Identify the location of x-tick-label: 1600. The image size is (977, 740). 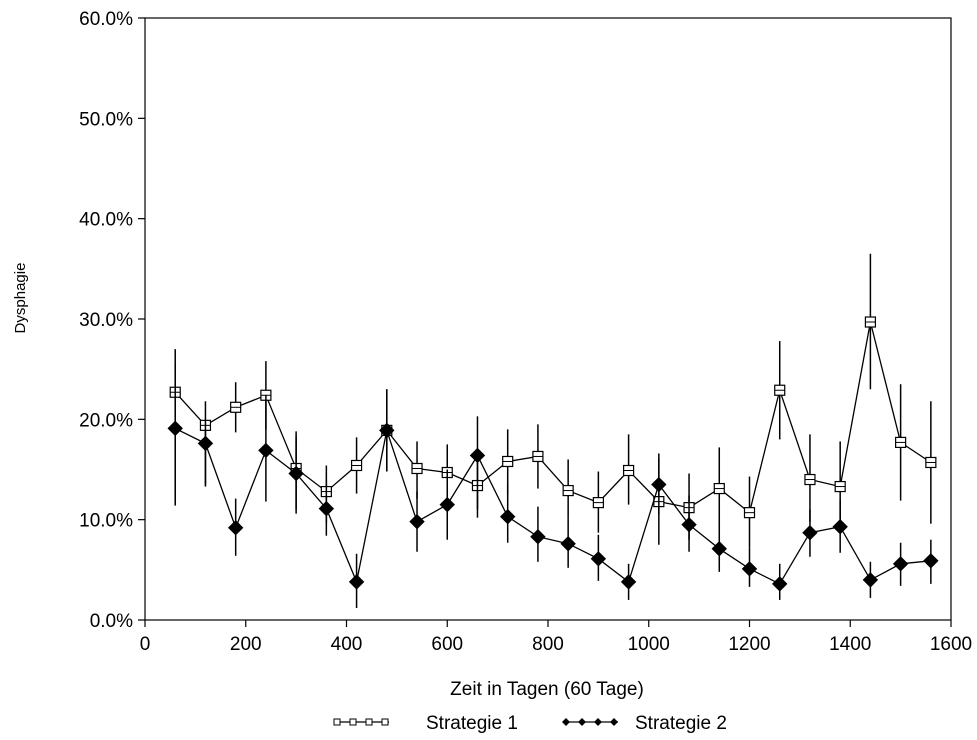
(951, 644).